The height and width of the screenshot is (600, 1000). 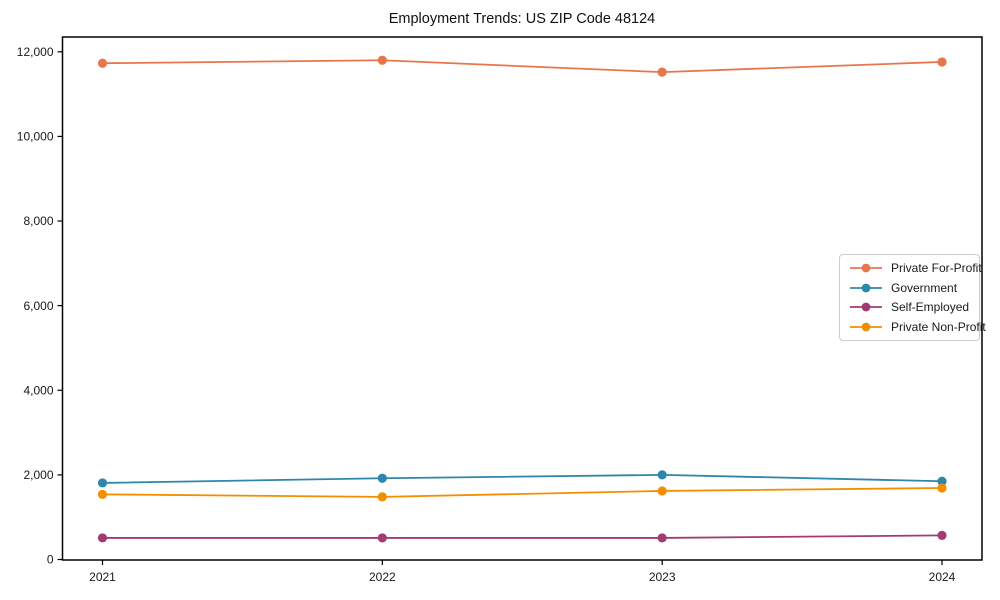 What do you see at coordinates (938, 327) in the screenshot?
I see `legend-item-label: Private Non-Profit` at bounding box center [938, 327].